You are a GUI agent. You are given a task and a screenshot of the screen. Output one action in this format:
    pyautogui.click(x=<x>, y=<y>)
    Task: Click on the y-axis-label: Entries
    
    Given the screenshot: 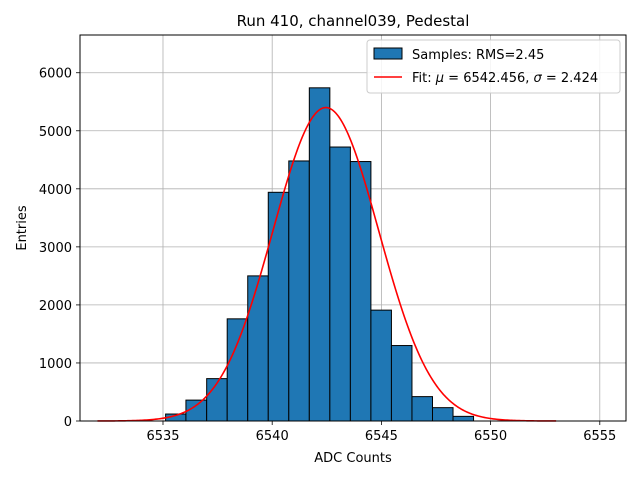 What is the action you would take?
    pyautogui.click(x=22, y=228)
    